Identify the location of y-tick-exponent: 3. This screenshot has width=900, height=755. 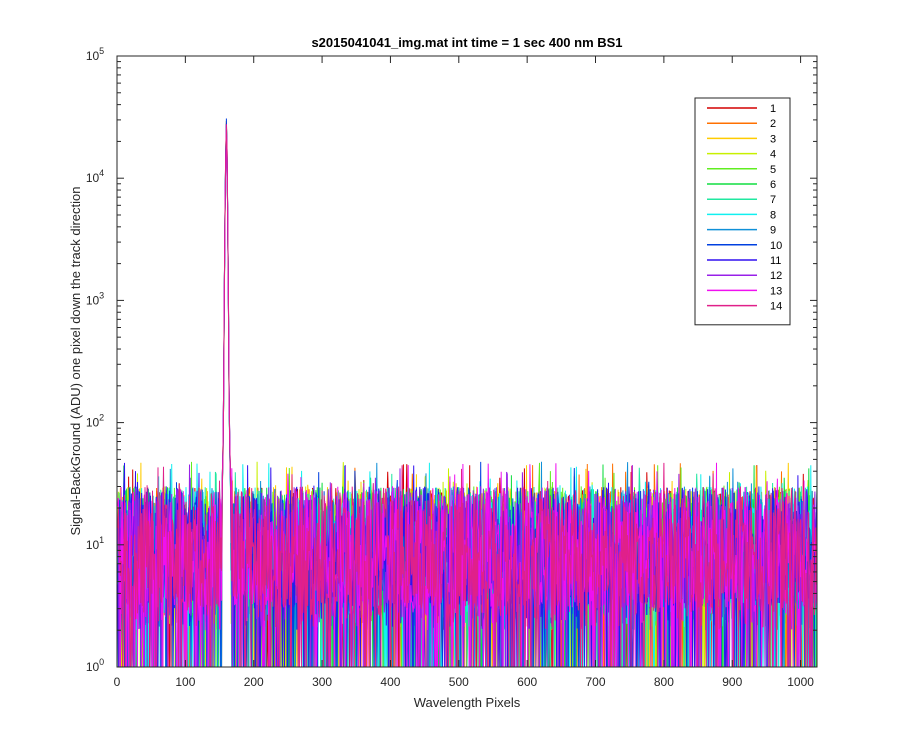
(101, 295).